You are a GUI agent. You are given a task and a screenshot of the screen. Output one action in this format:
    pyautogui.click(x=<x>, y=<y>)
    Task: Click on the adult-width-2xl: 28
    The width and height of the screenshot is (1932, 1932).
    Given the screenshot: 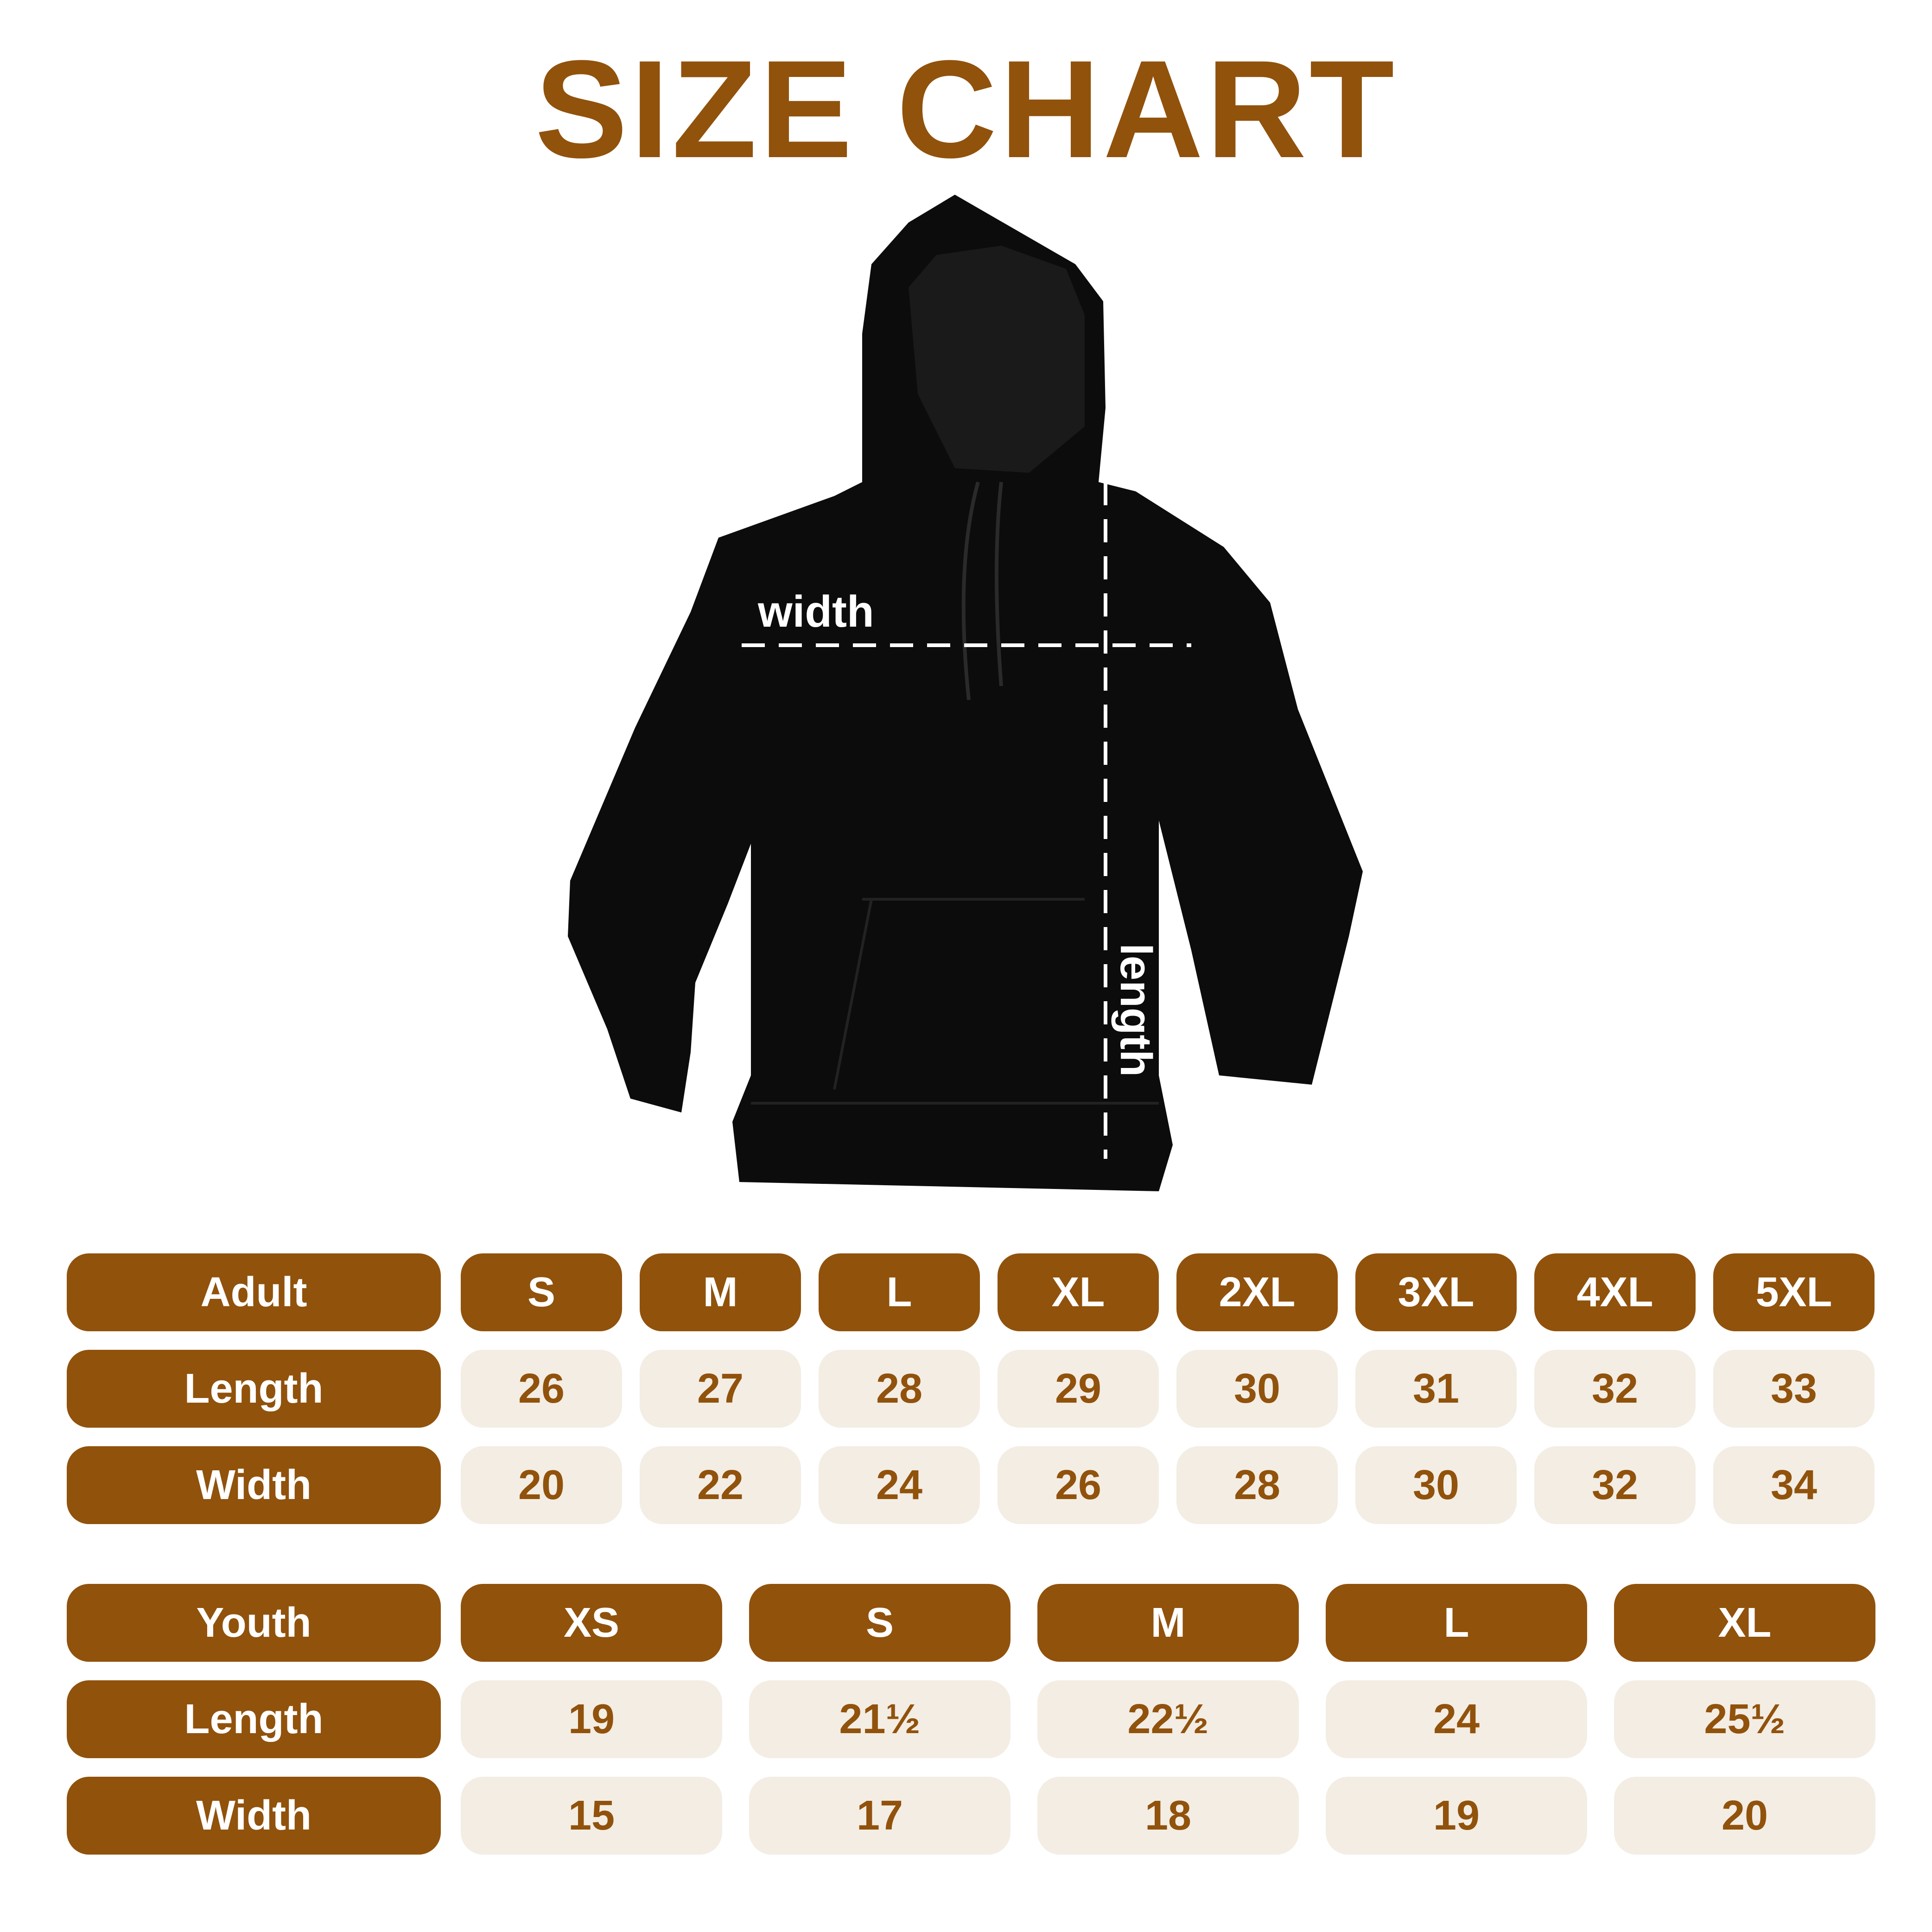 What is the action you would take?
    pyautogui.click(x=1257, y=1485)
    